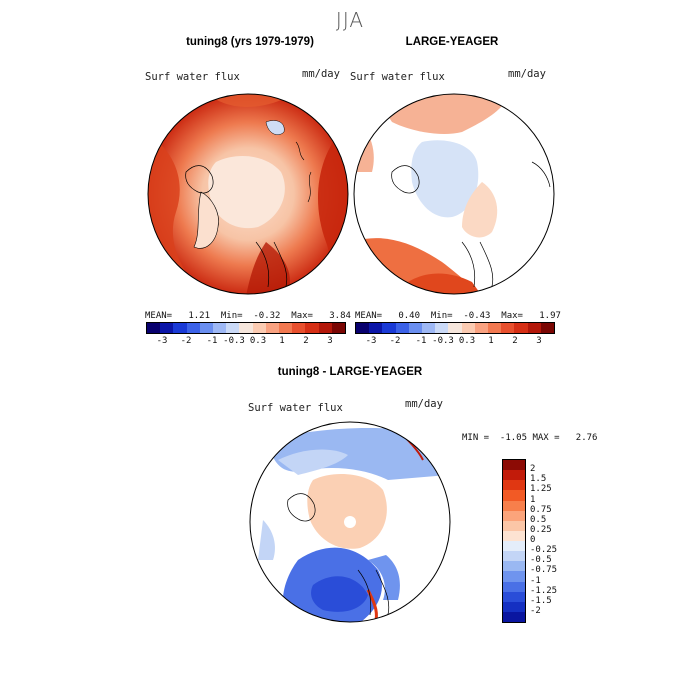  I want to click on left-units-label: mm/day, so click(321, 74).